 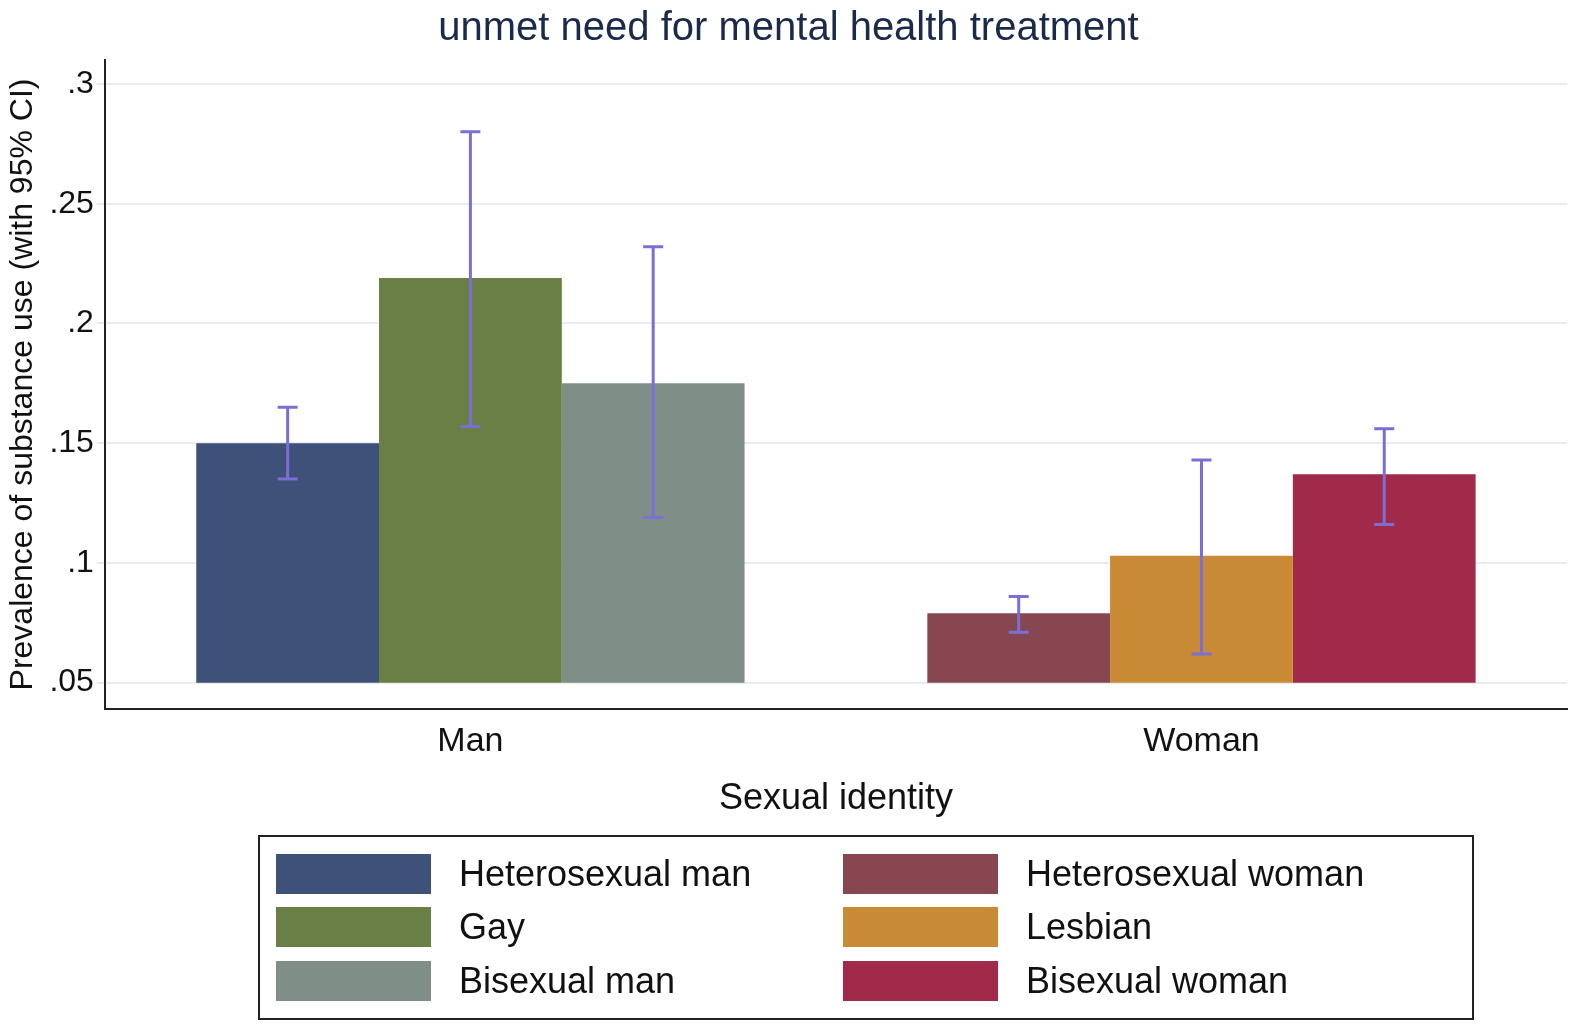 I want to click on y-tick-label: .2, so click(x=80, y=321).